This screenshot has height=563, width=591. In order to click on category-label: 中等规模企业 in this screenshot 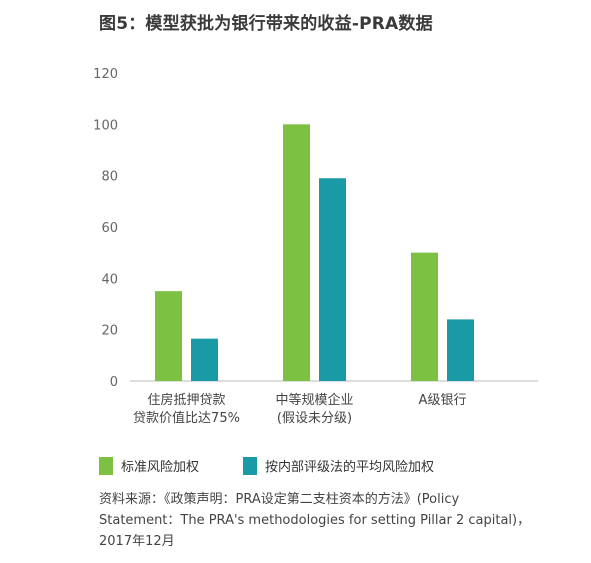, I will do `click(314, 400)`.